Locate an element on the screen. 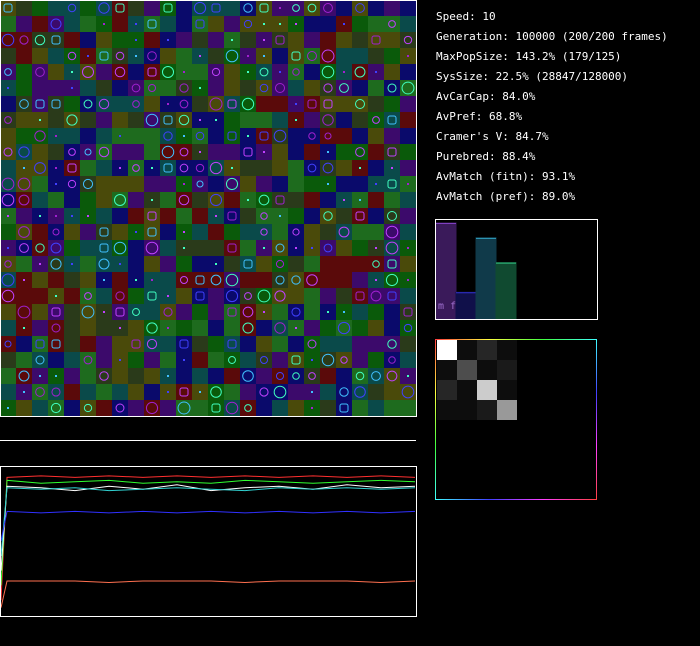 The image size is (700, 646). stat-line: AvCarCap: 84.0% is located at coordinates (486, 96).